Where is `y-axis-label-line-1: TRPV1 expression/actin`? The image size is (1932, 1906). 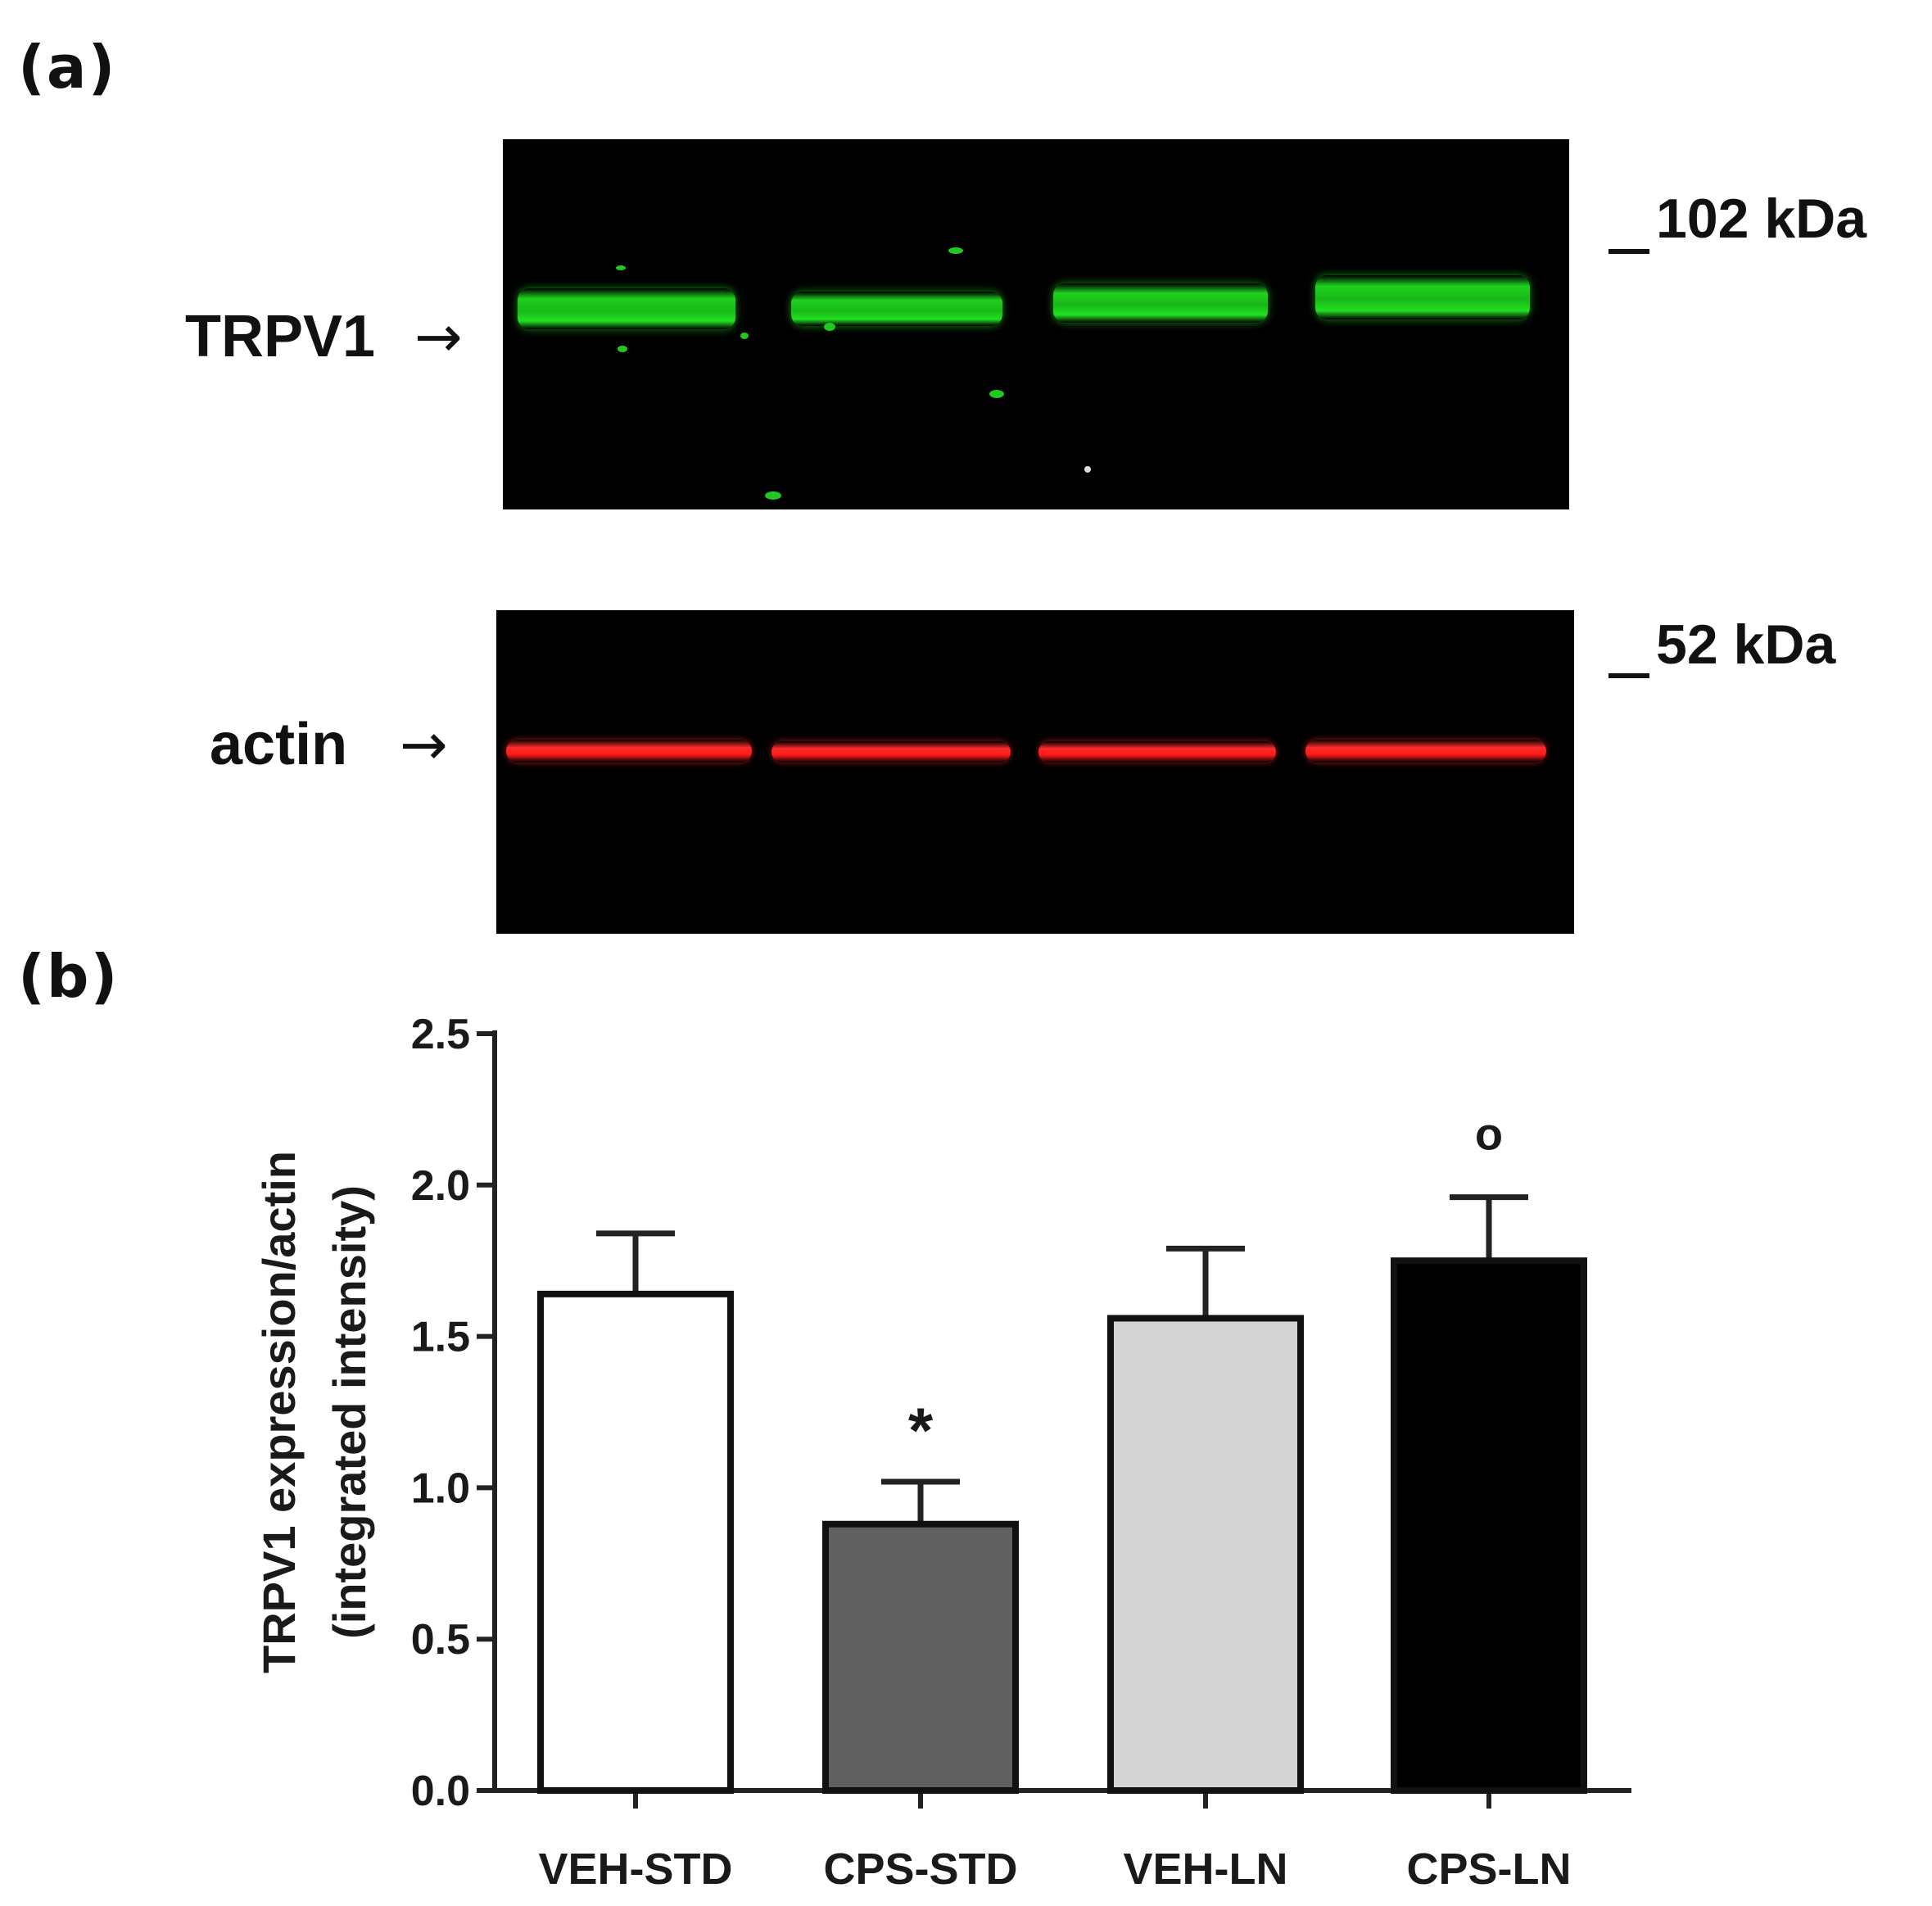 y-axis-label-line-1: TRPV1 expression/actin is located at coordinates (279, 1412).